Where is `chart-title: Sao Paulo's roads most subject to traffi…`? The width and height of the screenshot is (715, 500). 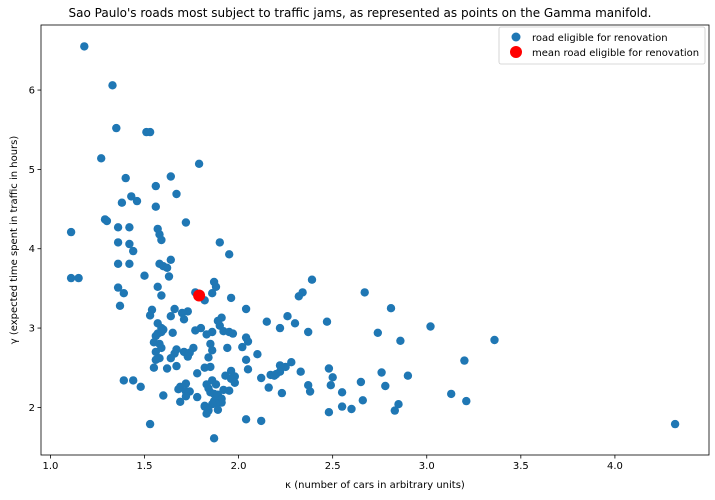 chart-title: Sao Paulo's roads most subject to traffi… is located at coordinates (360, 13).